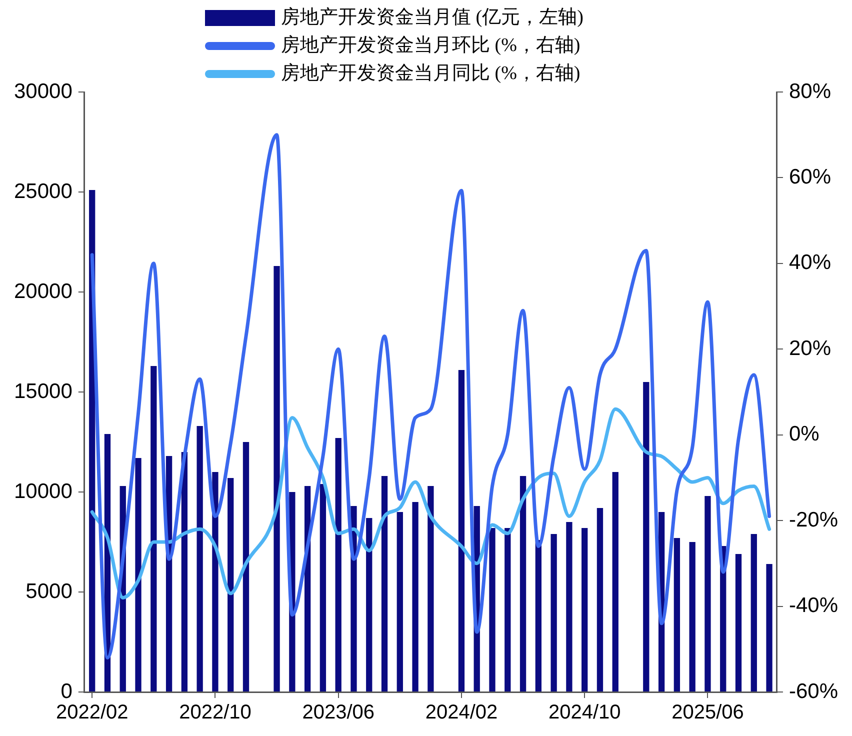 The height and width of the screenshot is (736, 852). Describe the element at coordinates (813, 691) in the screenshot. I see `y2-tick-label: -60%` at that location.